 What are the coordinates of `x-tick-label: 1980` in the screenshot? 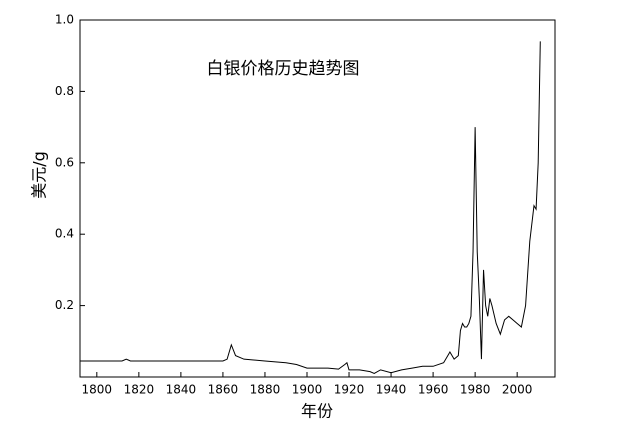 It's located at (475, 390).